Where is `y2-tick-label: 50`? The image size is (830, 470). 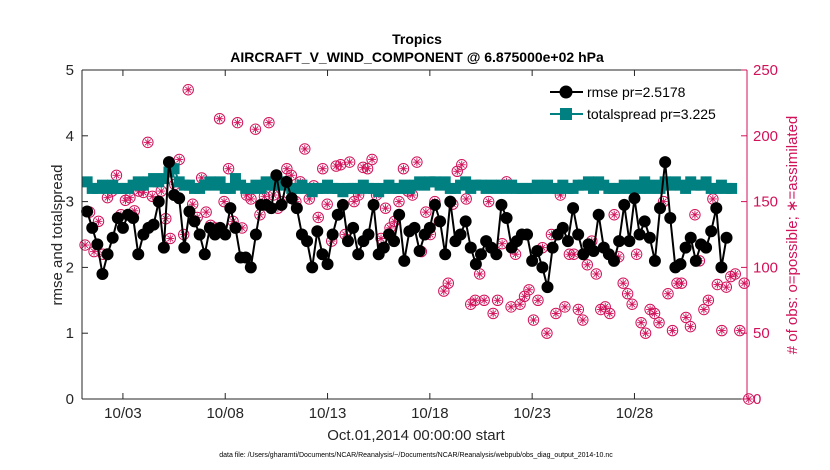
y2-tick-label: 50 is located at coordinates (761, 333).